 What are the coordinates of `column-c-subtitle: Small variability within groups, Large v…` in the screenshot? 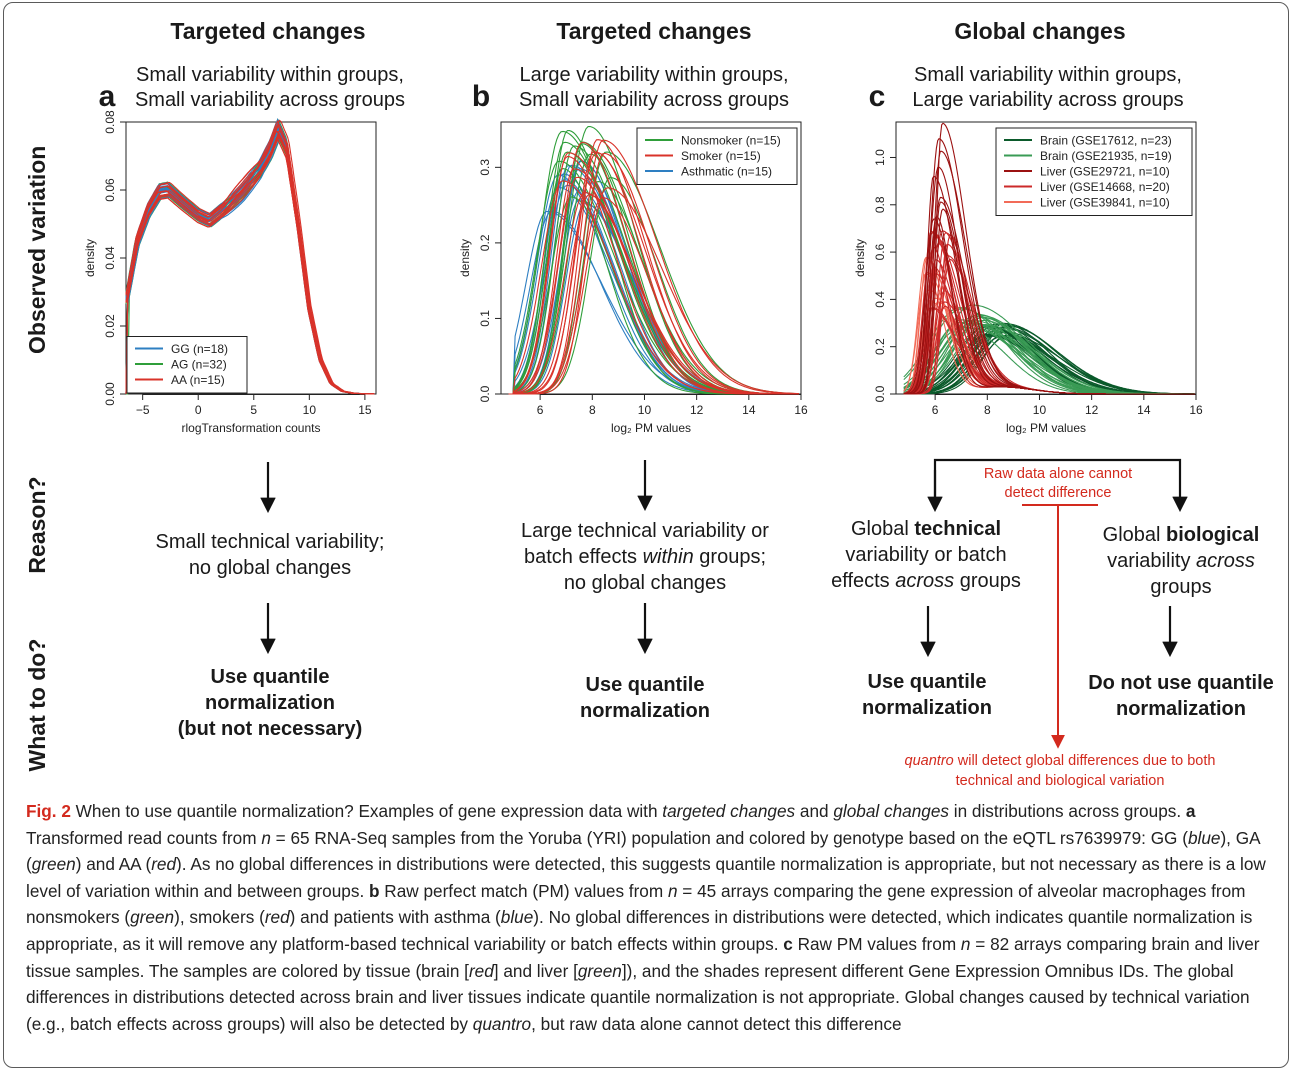 It's located at (1048, 88).